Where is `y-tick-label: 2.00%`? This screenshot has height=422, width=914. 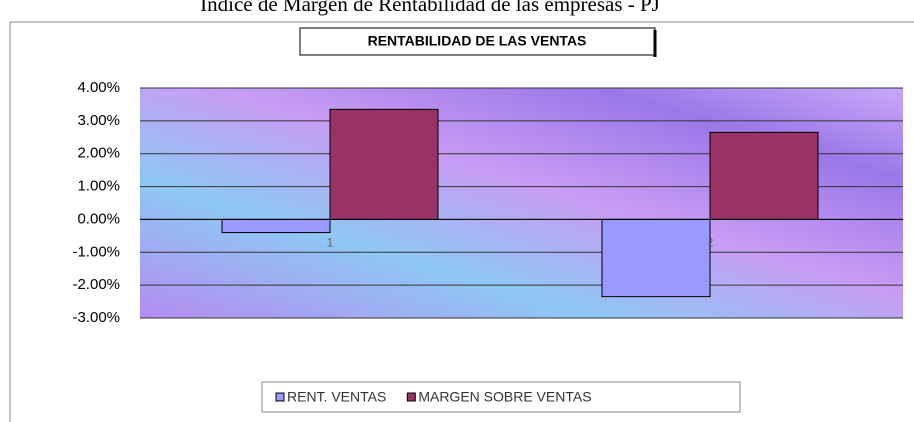
y-tick-label: 2.00% is located at coordinates (98, 153).